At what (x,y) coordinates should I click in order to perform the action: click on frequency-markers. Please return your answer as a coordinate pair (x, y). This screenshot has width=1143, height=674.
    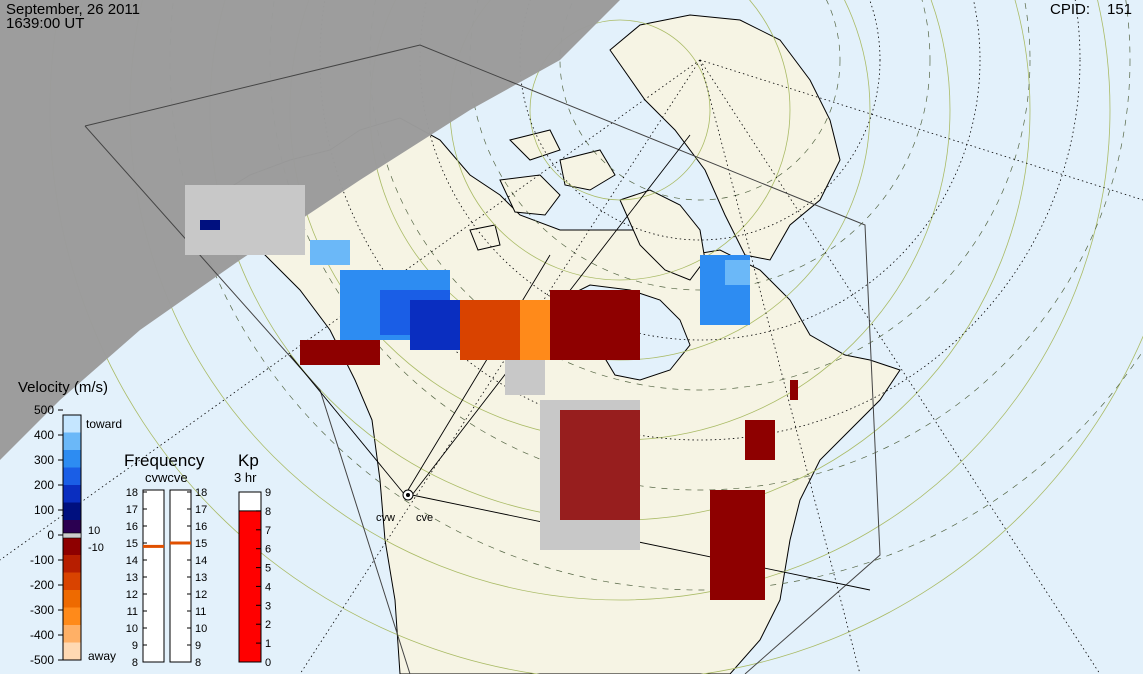
    Looking at the image, I should click on (167, 544).